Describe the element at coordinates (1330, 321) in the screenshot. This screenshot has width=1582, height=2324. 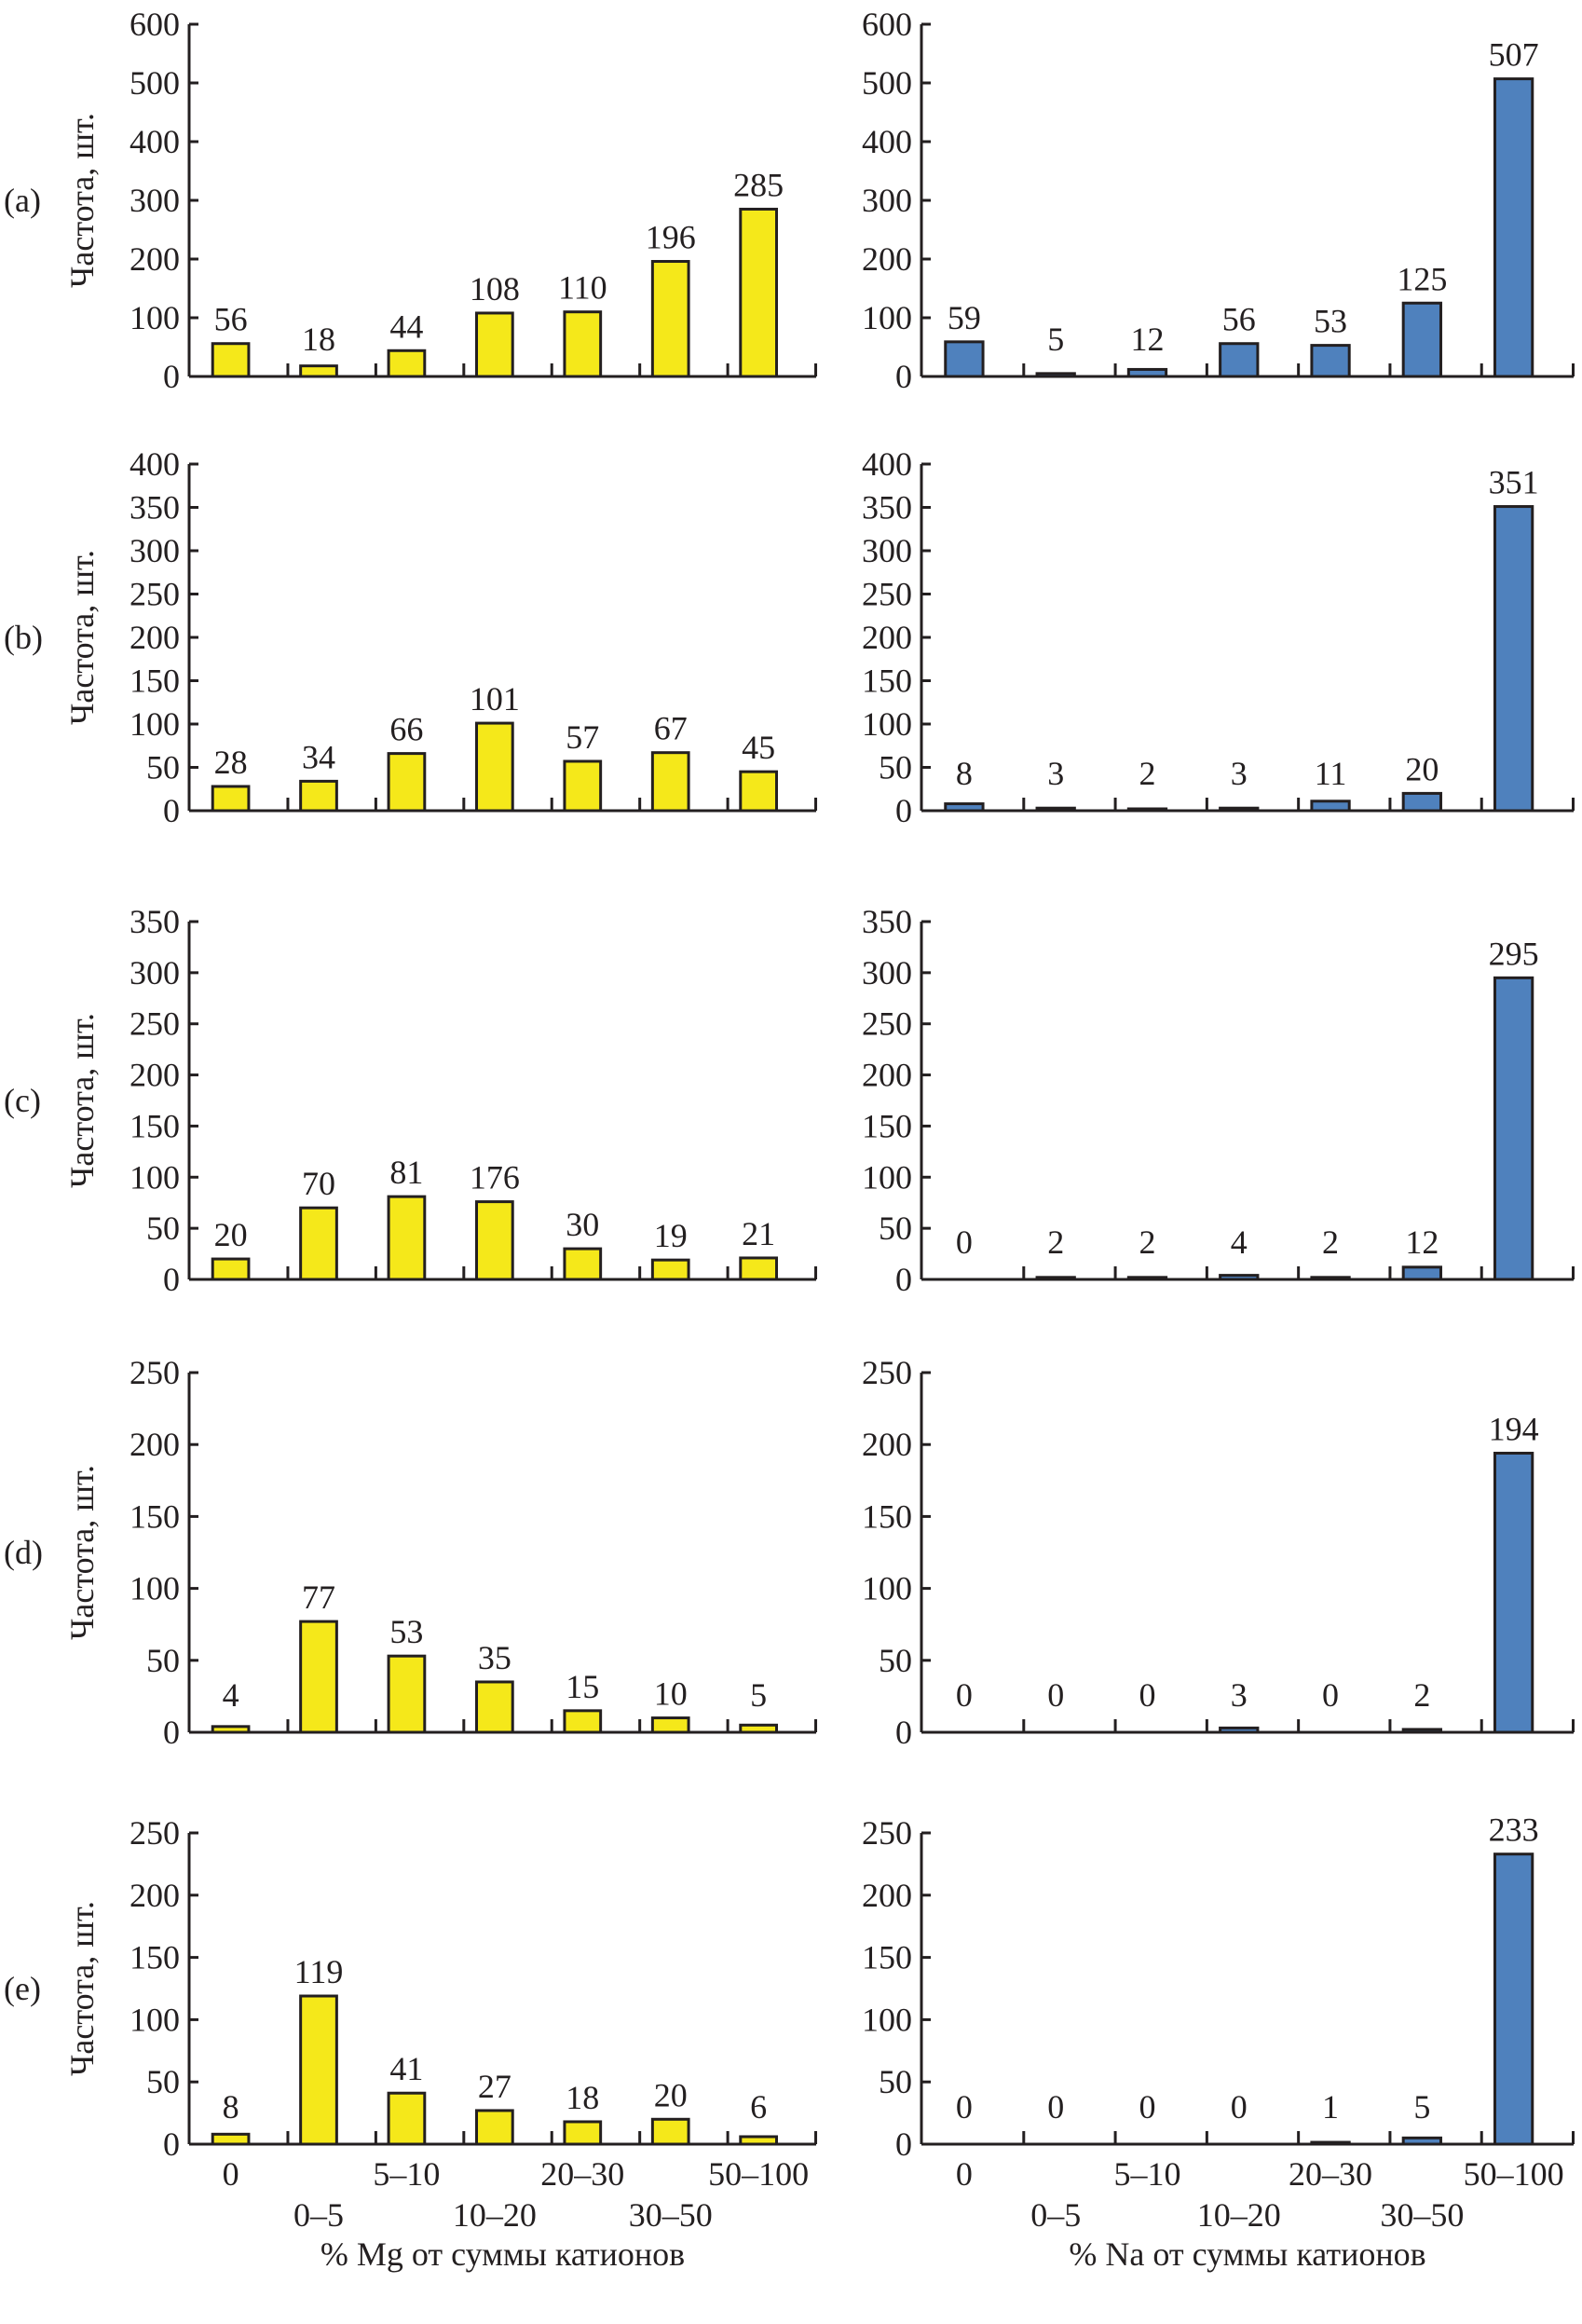
I see `bar-value-label: 53` at that location.